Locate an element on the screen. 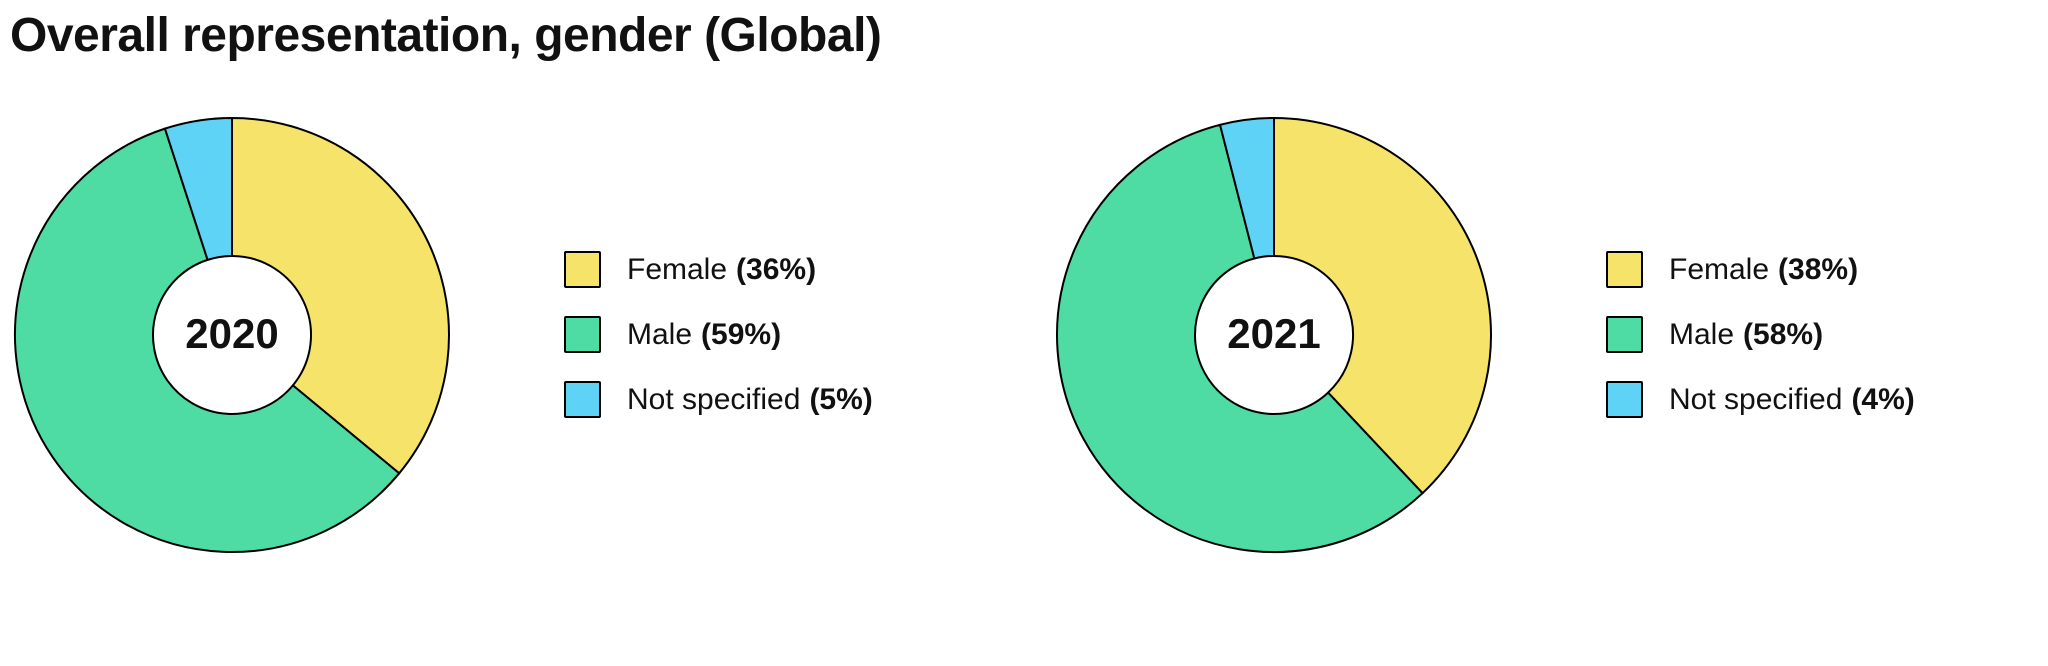 The height and width of the screenshot is (666, 2048). legend-item-not-specified: Not specified (4%) is located at coordinates (1771, 400).